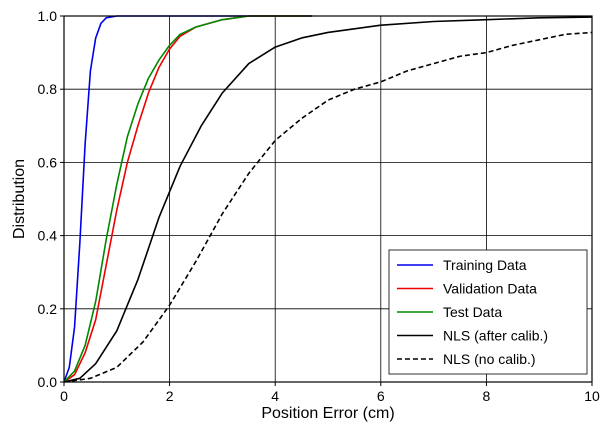  I want to click on x-tick-label: 8, so click(487, 396).